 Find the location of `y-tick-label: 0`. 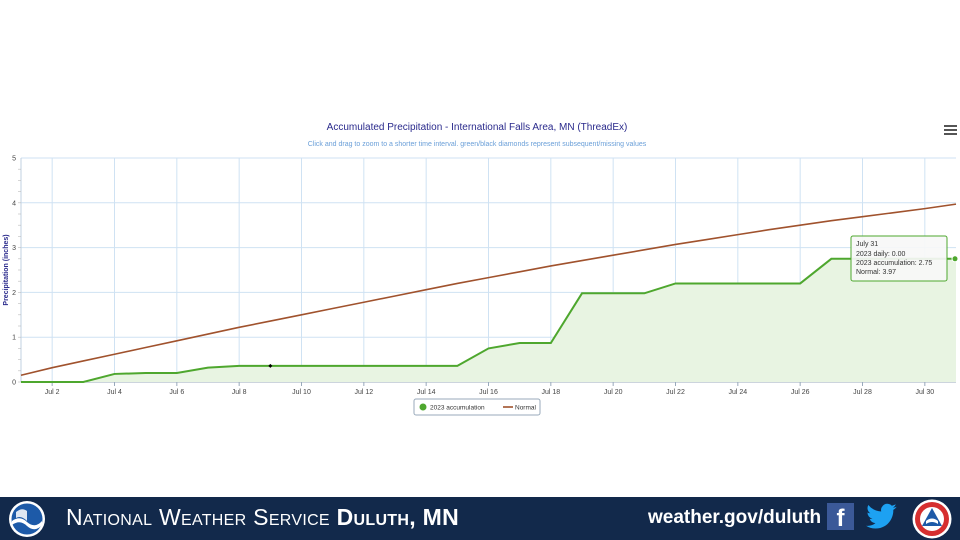

y-tick-label: 0 is located at coordinates (14, 383).